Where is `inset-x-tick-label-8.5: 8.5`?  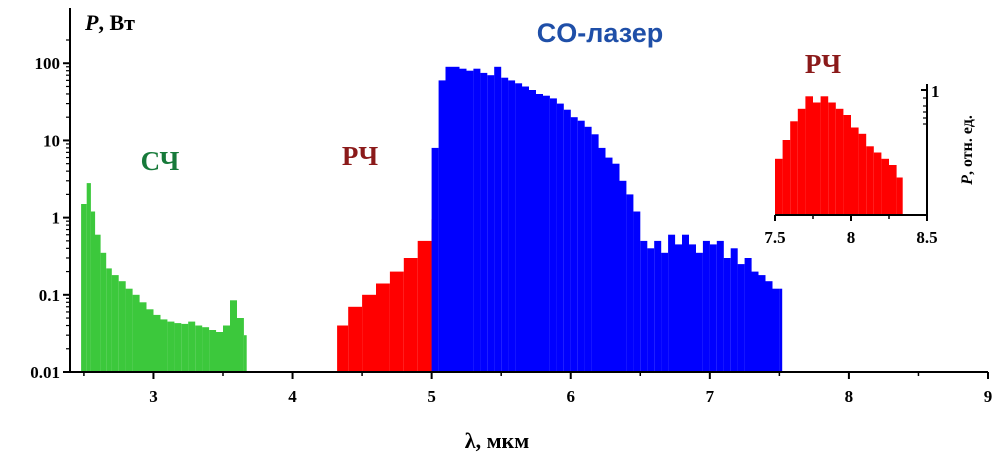 inset-x-tick-label-8.5: 8.5 is located at coordinates (926, 237).